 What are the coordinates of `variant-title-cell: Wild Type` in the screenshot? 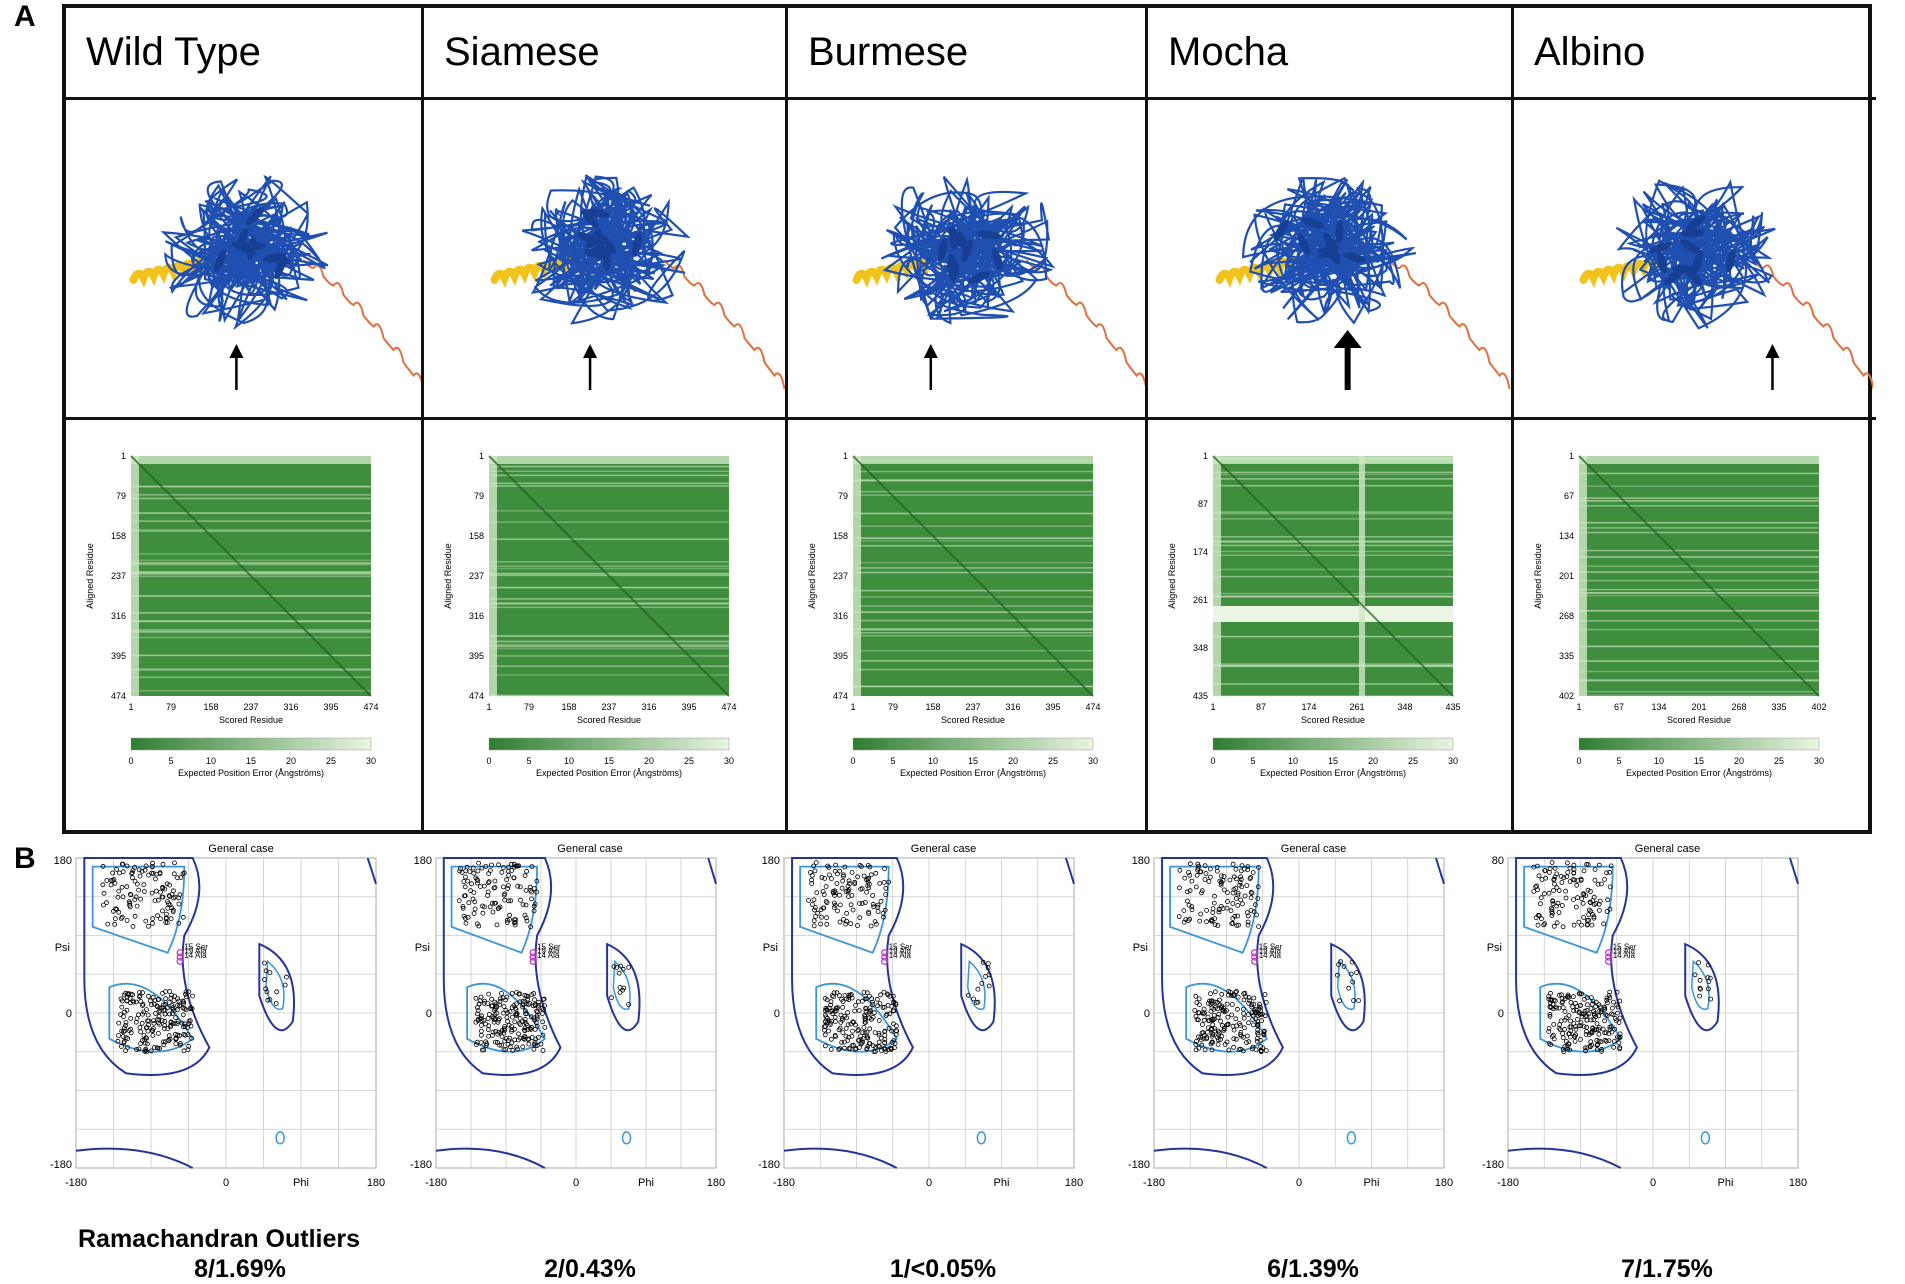 It's located at (243, 54).